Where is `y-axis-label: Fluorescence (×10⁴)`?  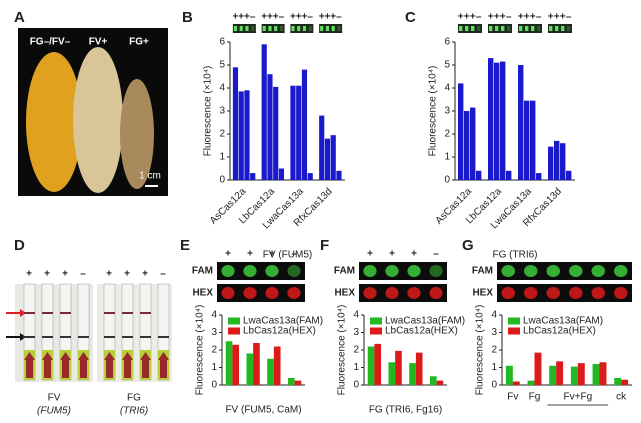
y-axis-label: Fluorescence (×10⁴) is located at coordinates (480, 350).